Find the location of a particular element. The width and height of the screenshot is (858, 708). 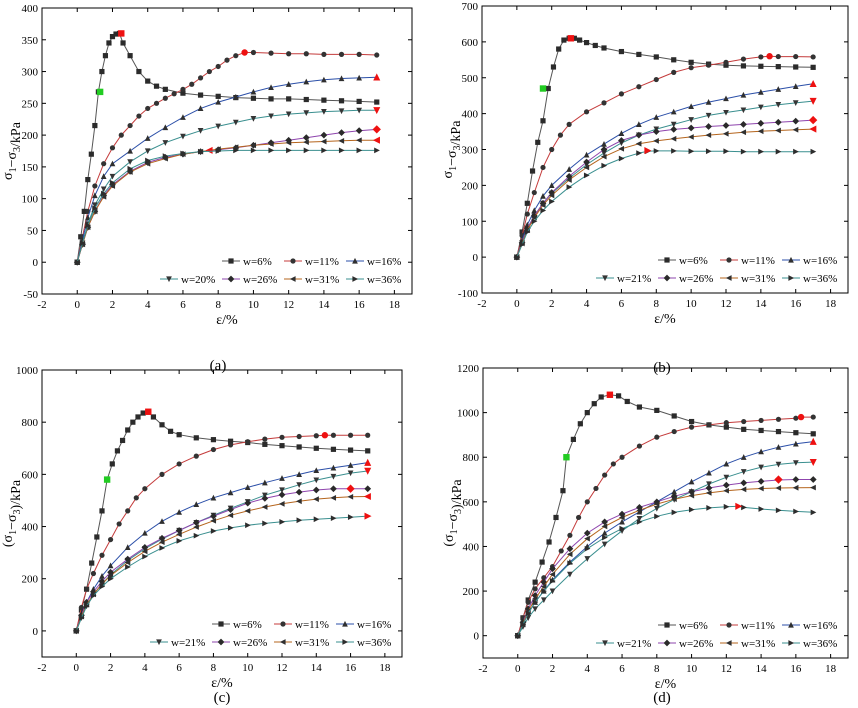

y-tick-label: 400 is located at coordinates (30, 528).